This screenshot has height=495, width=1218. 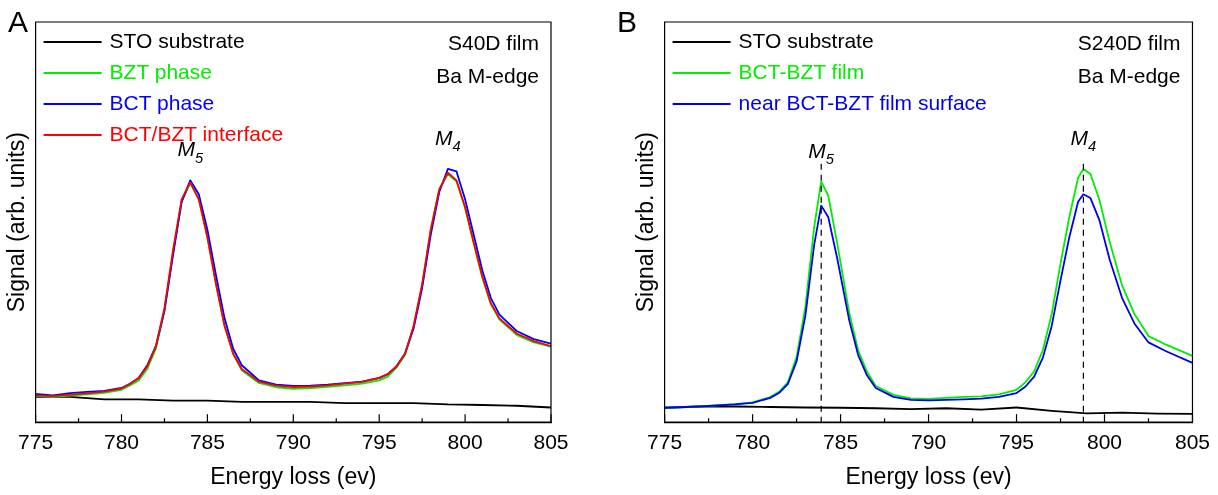 I want to click on text: S240D film, so click(x=1129, y=42).